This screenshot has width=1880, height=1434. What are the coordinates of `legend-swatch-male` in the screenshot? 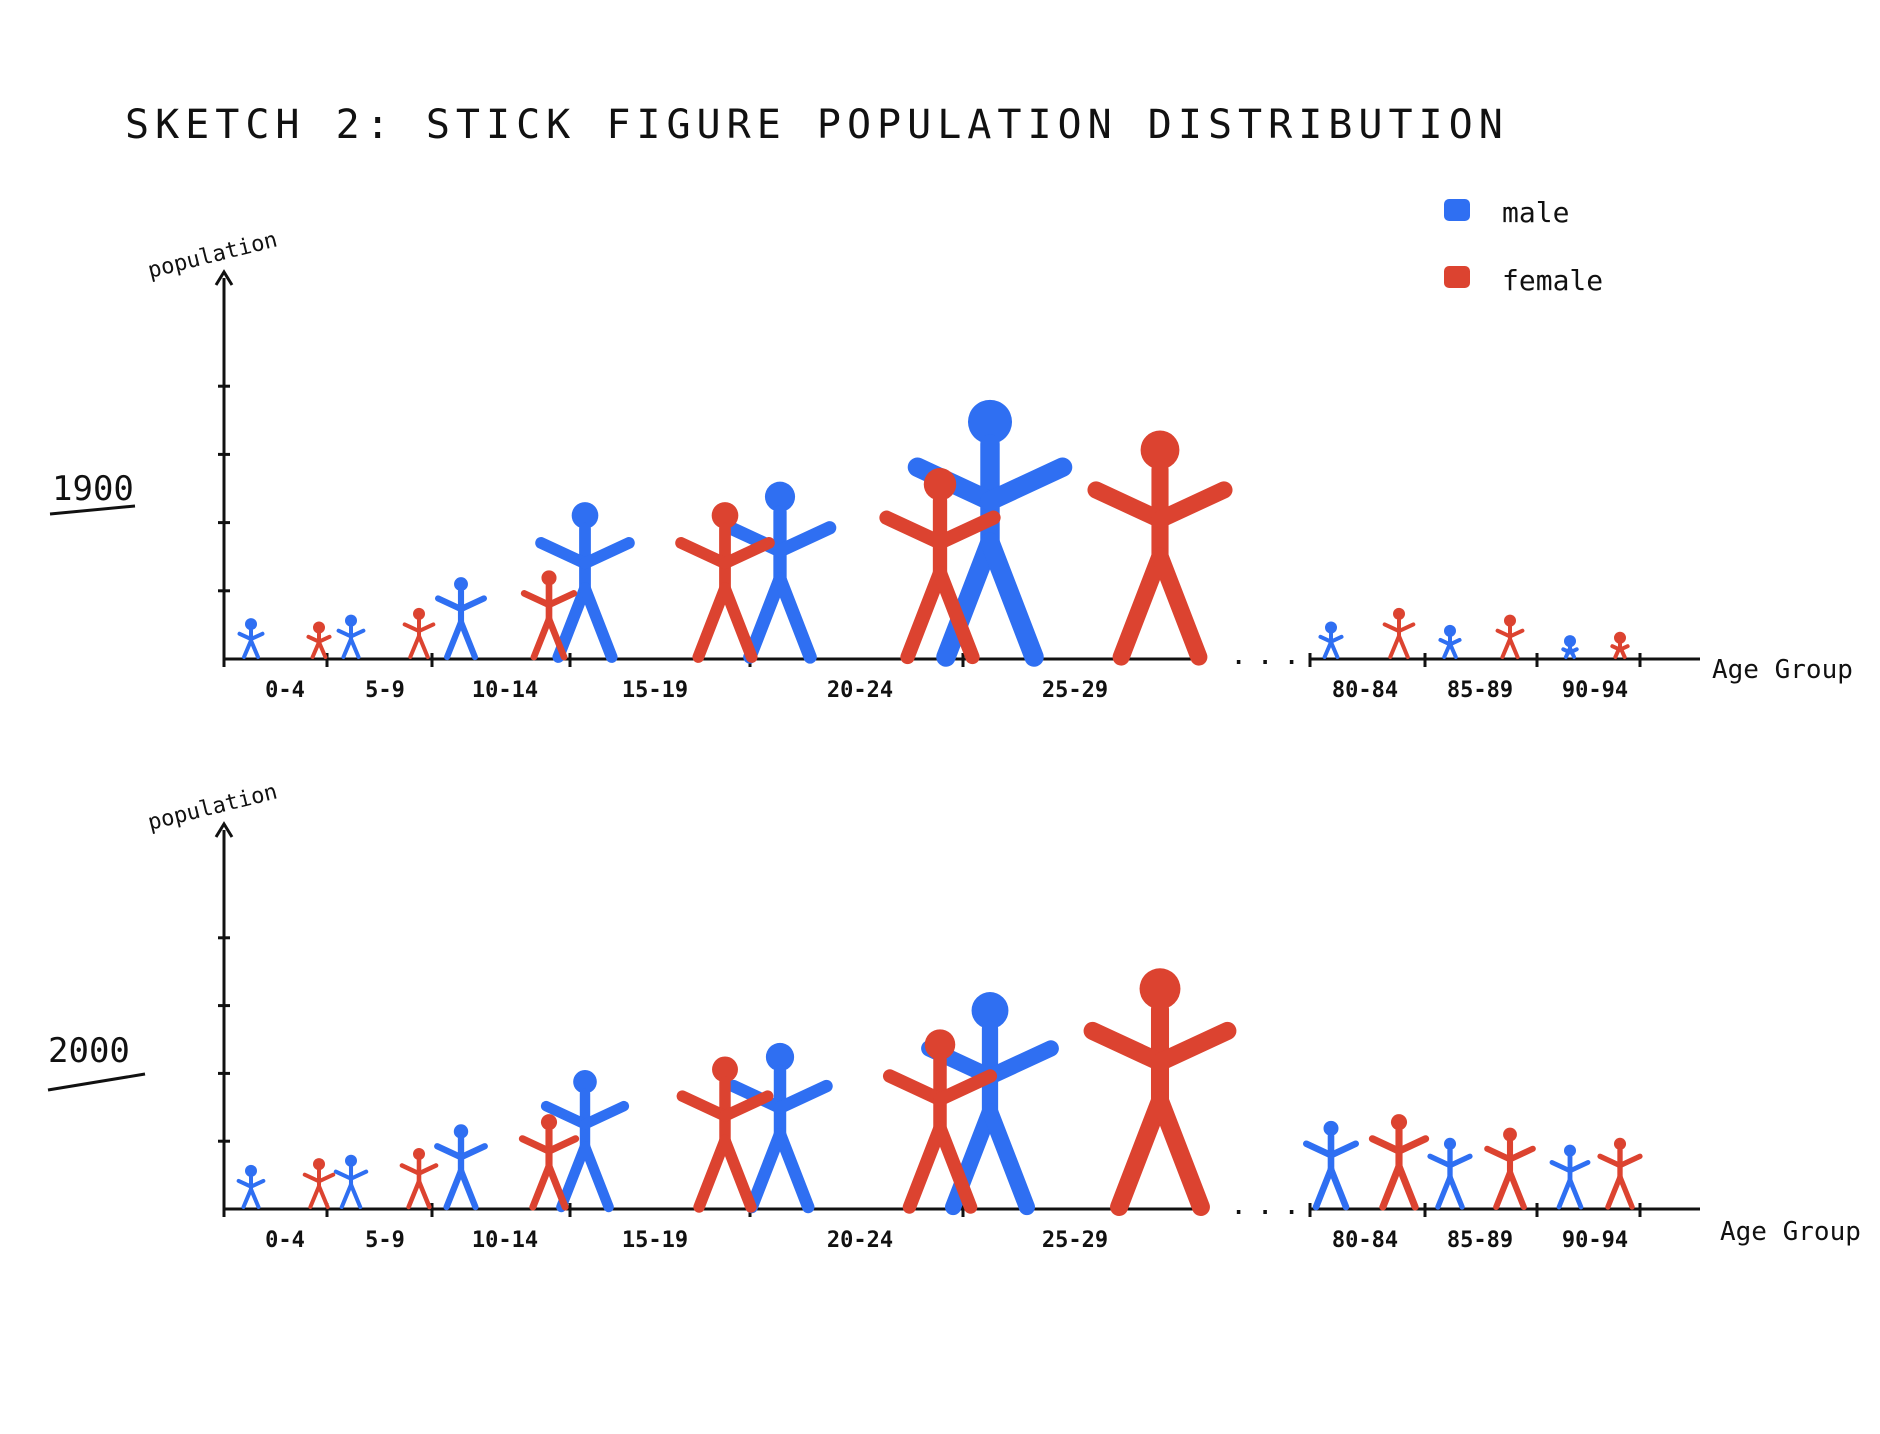 It's located at (1457, 210).